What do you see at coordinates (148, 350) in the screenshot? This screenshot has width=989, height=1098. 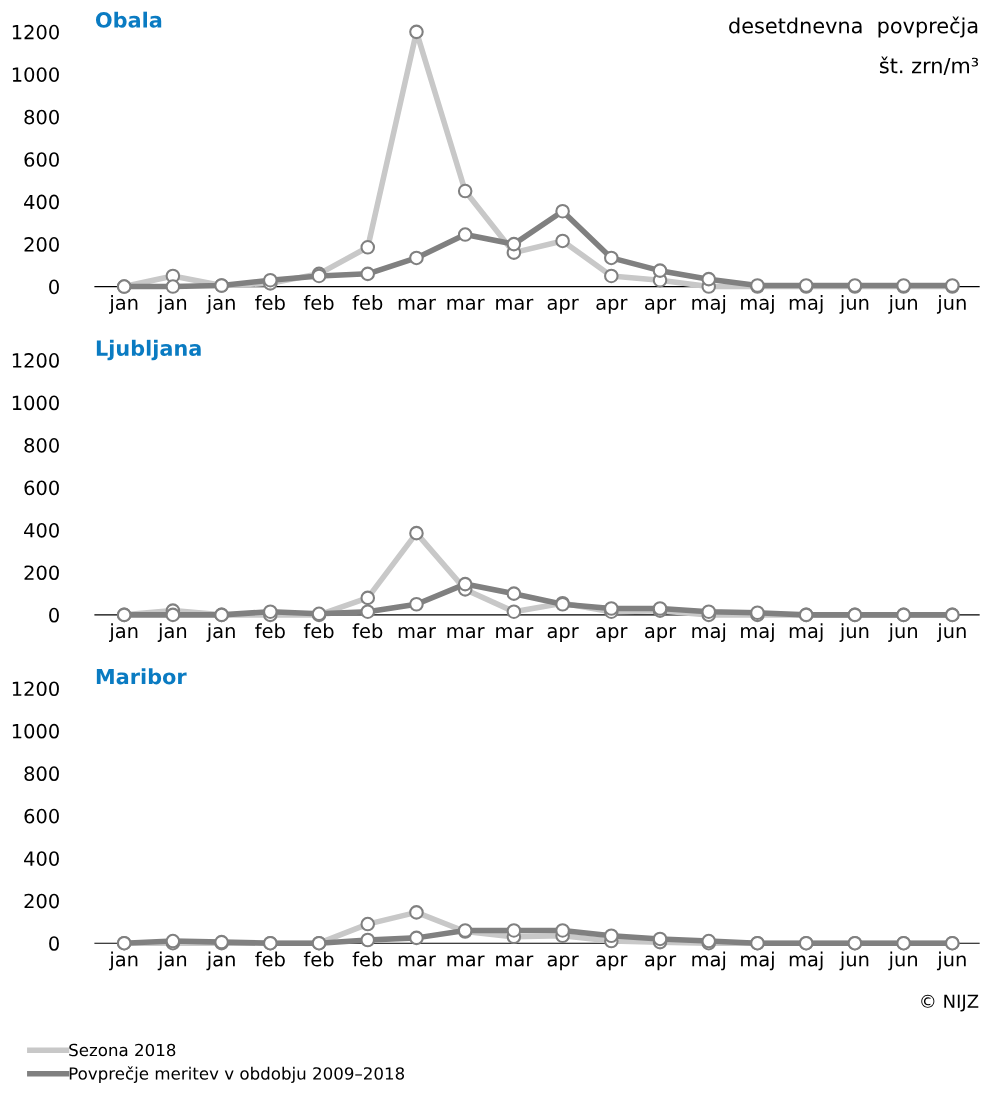 I see `chart-title: Ljubljana` at bounding box center [148, 350].